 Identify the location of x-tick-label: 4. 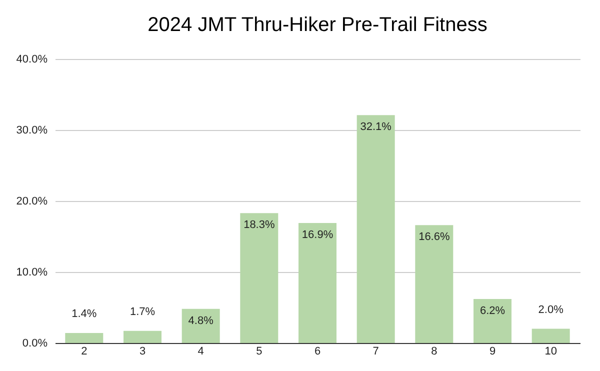
(201, 352).